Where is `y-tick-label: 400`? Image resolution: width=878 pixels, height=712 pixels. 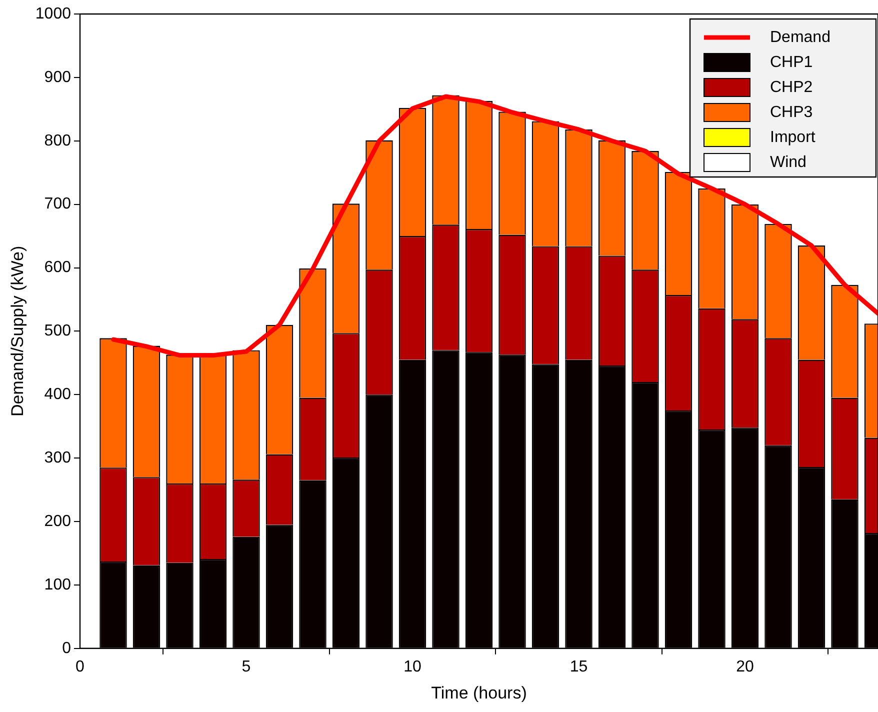
y-tick-label: 400 is located at coordinates (58, 395).